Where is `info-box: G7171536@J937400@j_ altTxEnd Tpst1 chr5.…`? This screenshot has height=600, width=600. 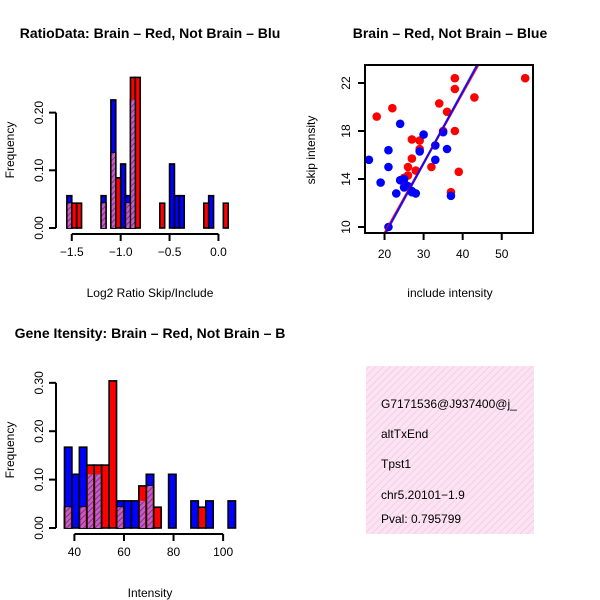 info-box: G7171536@J937400@j_ altTxEnd Tpst1 chr5.… is located at coordinates (450, 450).